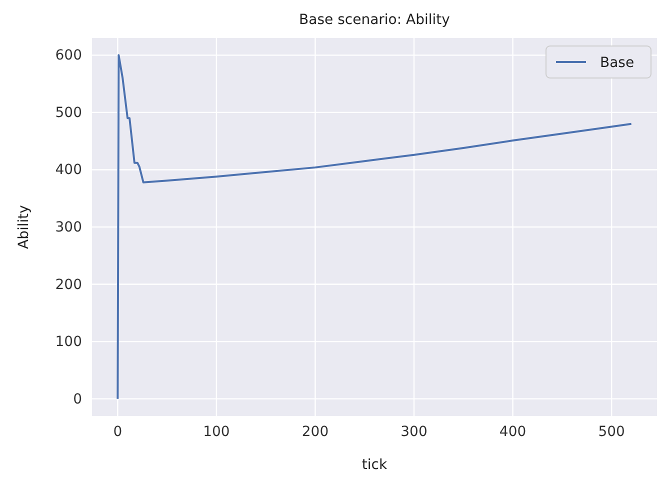 This screenshot has width=665, height=477. What do you see at coordinates (315, 432) in the screenshot?
I see `x-tick-label: 200` at bounding box center [315, 432].